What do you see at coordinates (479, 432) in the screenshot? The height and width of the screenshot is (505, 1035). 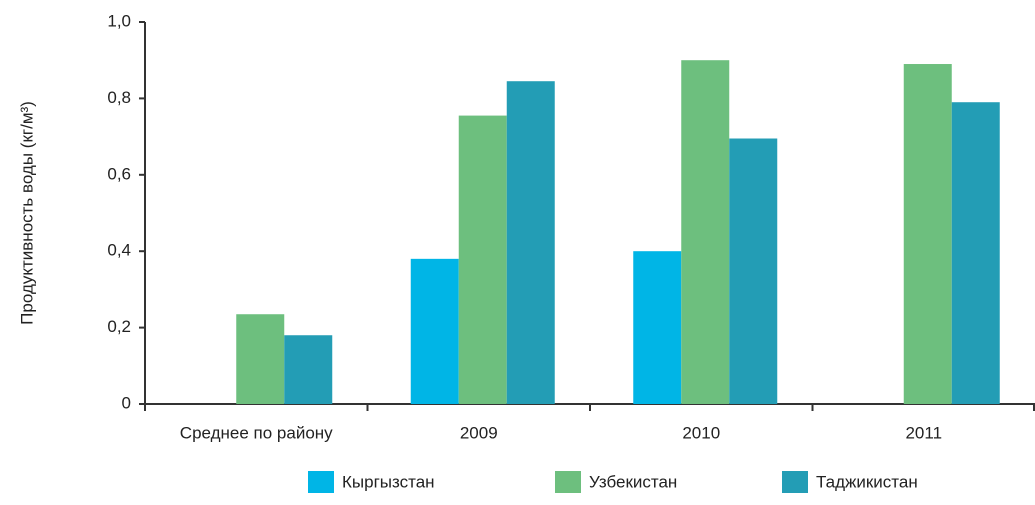 I see `x-tick-label: 2009` at bounding box center [479, 432].